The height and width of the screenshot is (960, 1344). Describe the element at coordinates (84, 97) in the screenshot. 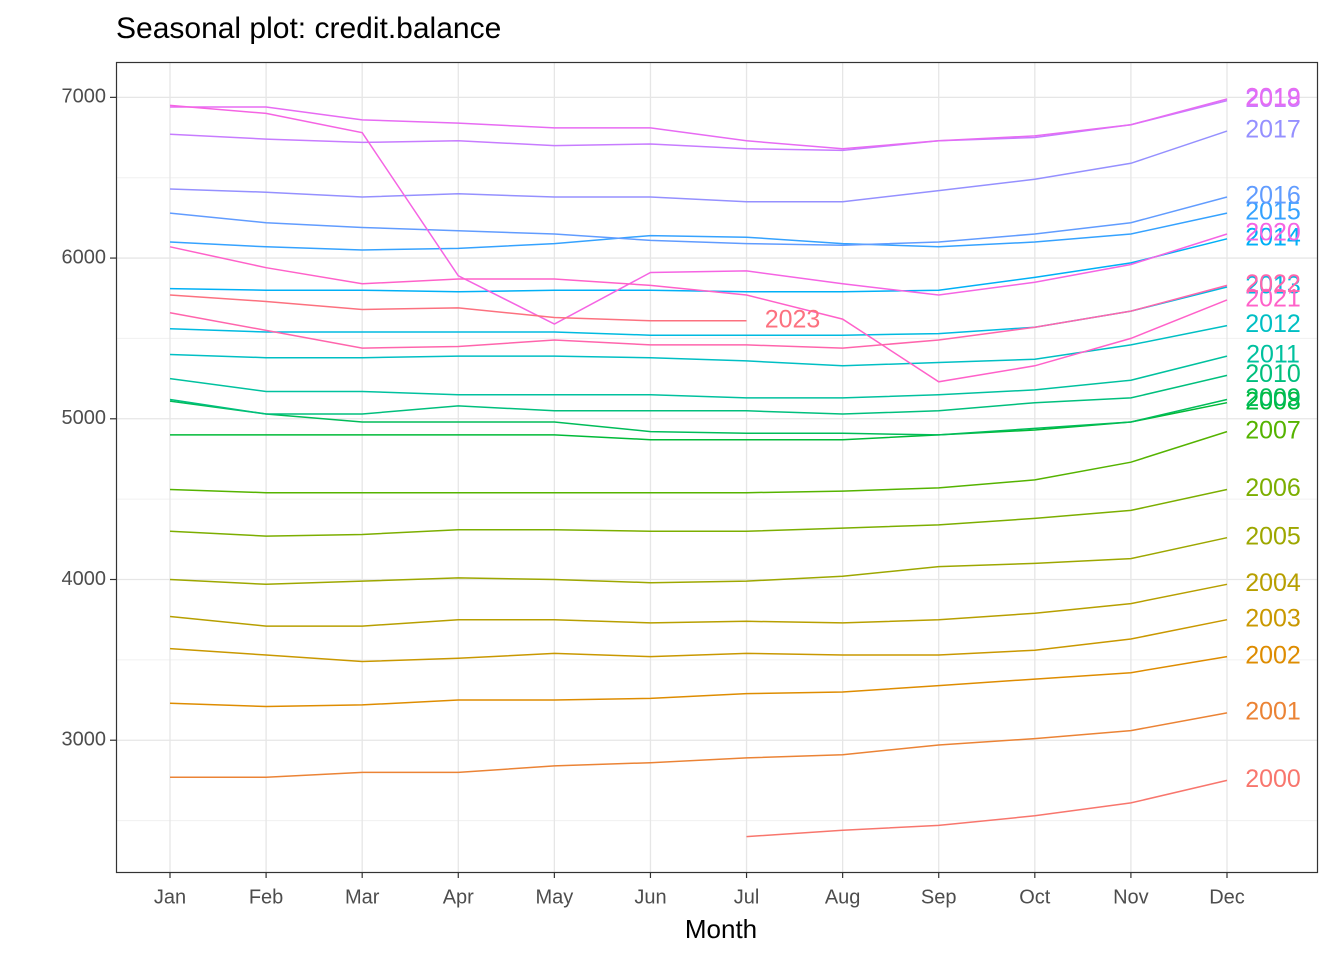

I see `y-tick-label: 7000` at that location.